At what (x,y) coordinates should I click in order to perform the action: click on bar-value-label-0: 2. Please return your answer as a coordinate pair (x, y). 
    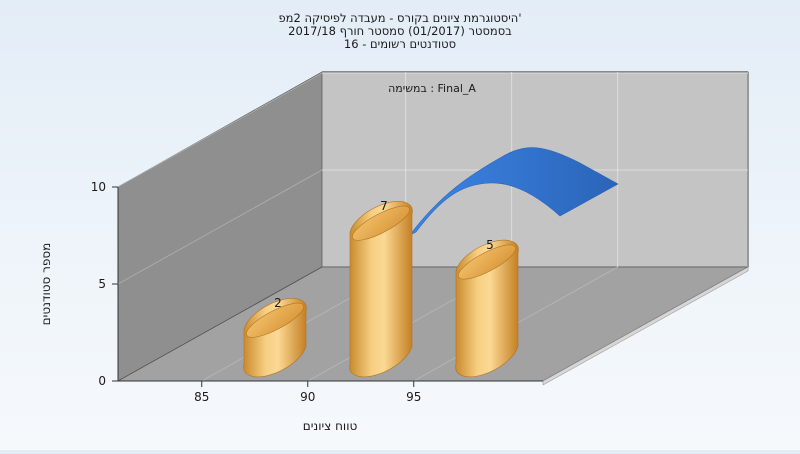
    Looking at the image, I should click on (278, 303).